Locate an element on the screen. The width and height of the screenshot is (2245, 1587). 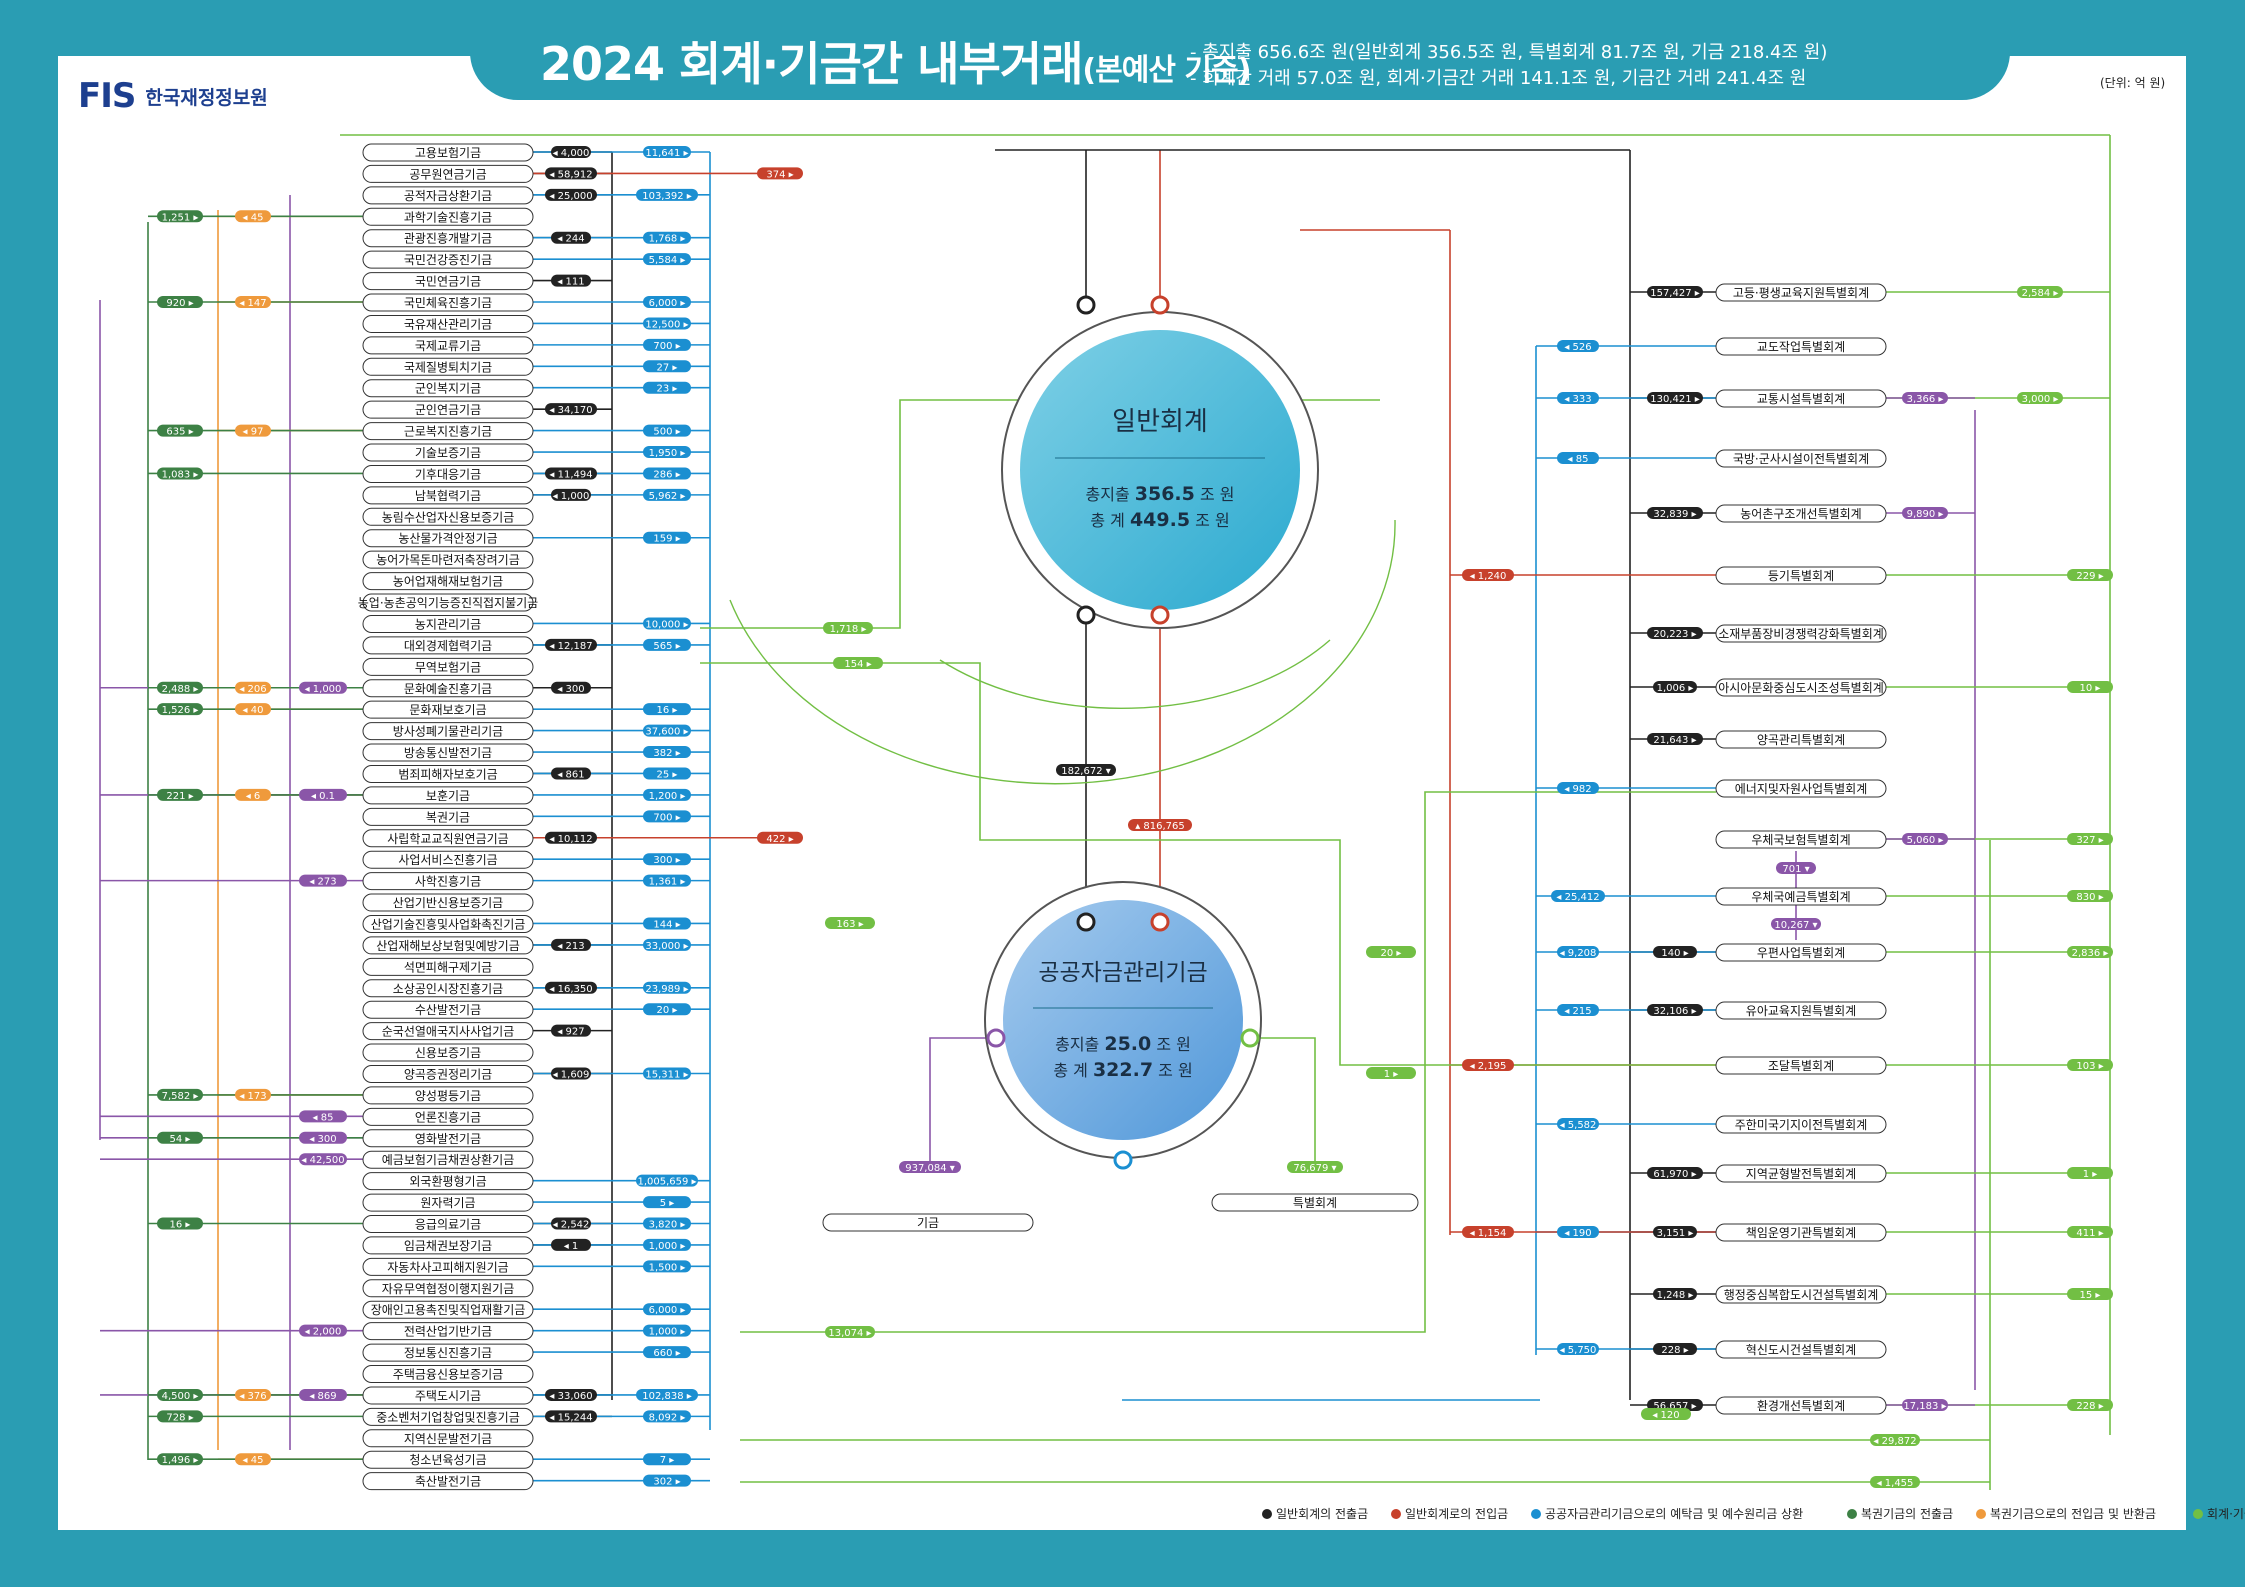
black-tag: 21,643 ▸ is located at coordinates (1675, 739).